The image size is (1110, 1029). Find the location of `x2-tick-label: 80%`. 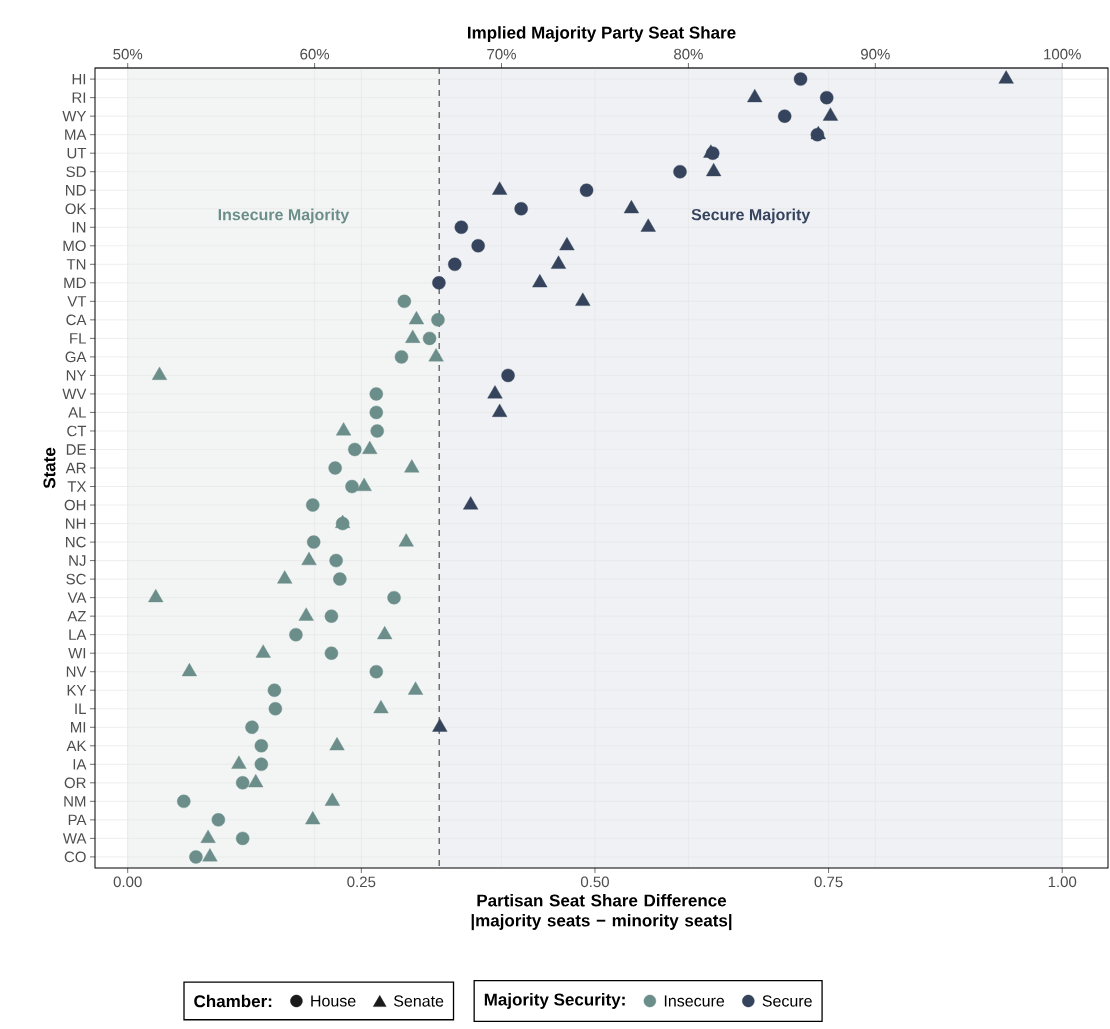

x2-tick-label: 80% is located at coordinates (688, 54).